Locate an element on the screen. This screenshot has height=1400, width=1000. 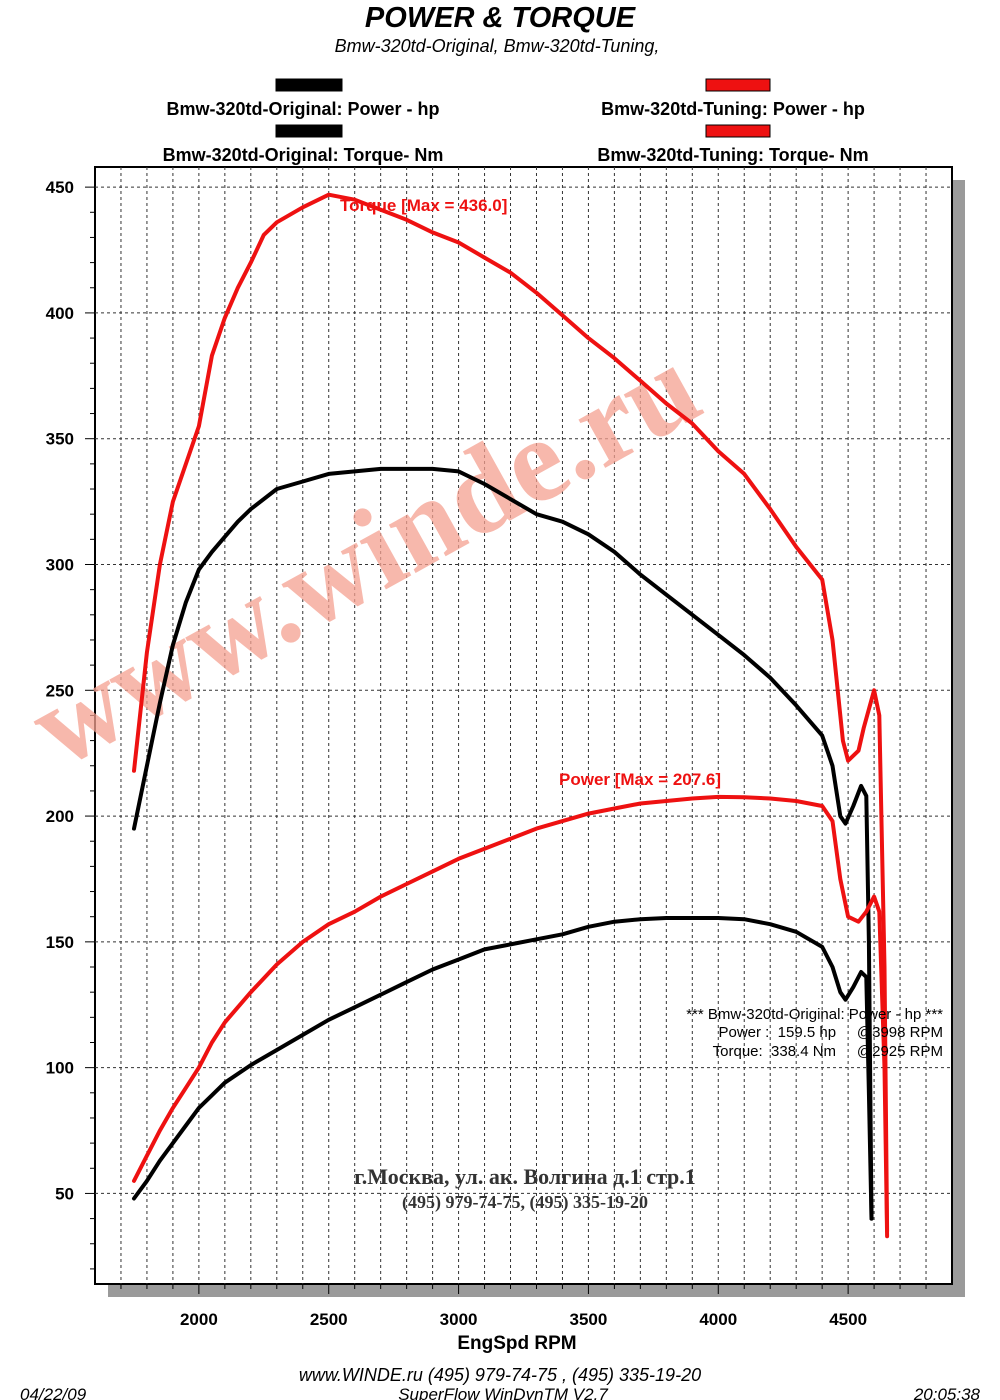
x-tick-label: 3000 is located at coordinates (459, 1319).